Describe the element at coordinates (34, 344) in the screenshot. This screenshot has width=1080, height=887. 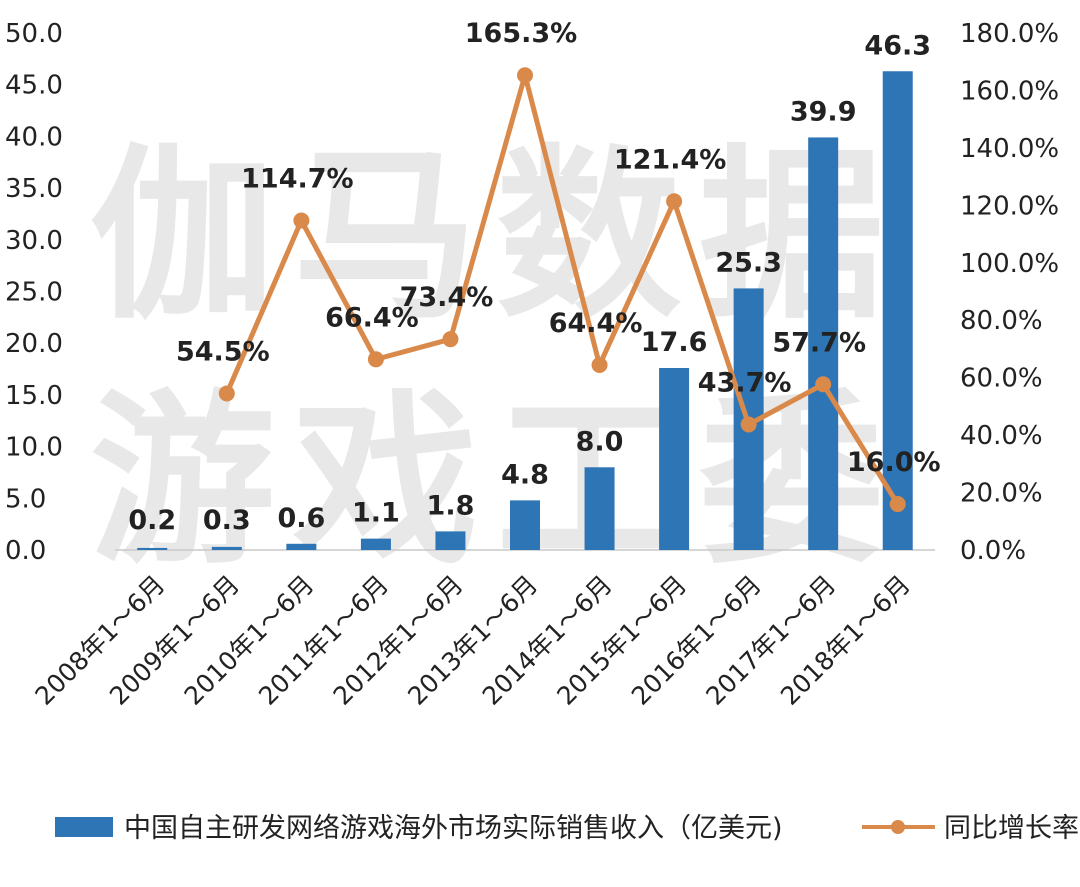
I see `y-left-tick-label: 20.0` at that location.